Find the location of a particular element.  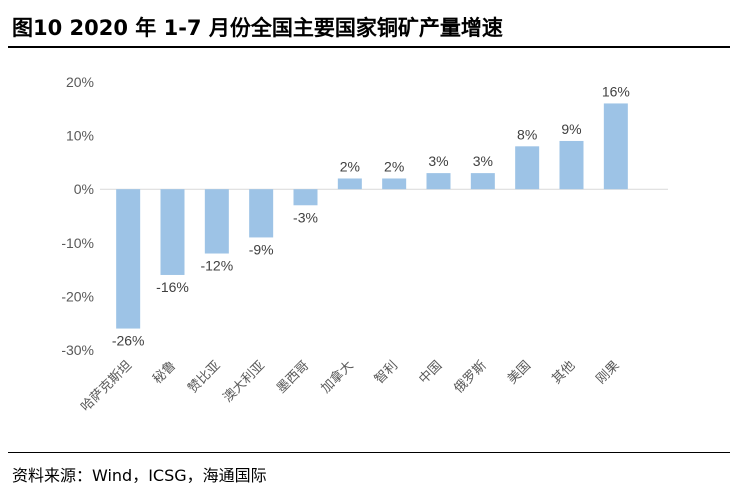

x-category-label: 刚果 is located at coordinates (608, 372).